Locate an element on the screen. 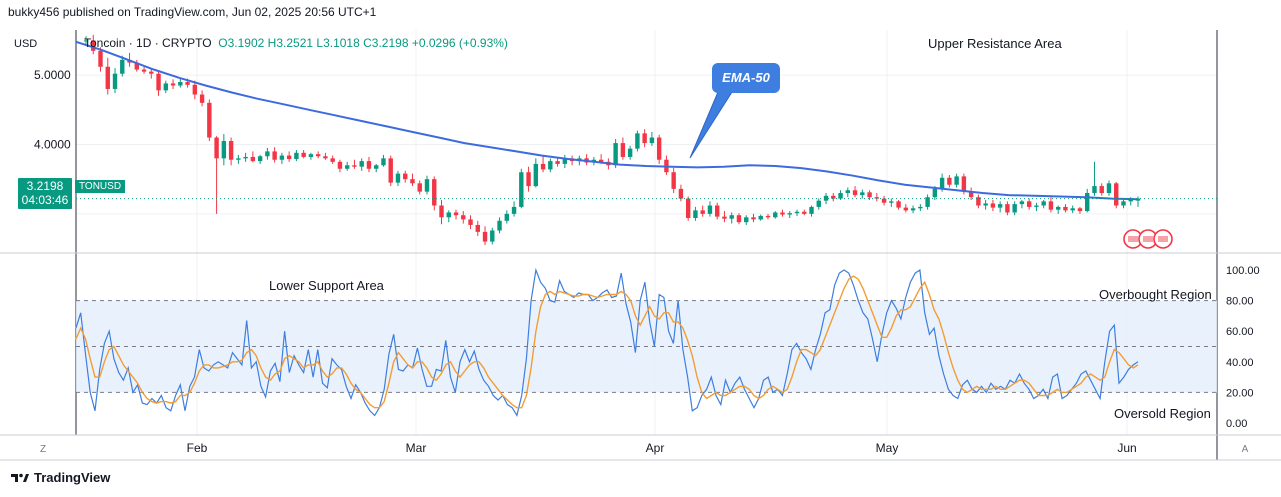 The height and width of the screenshot is (497, 1281). currency-label: USD is located at coordinates (26, 44).